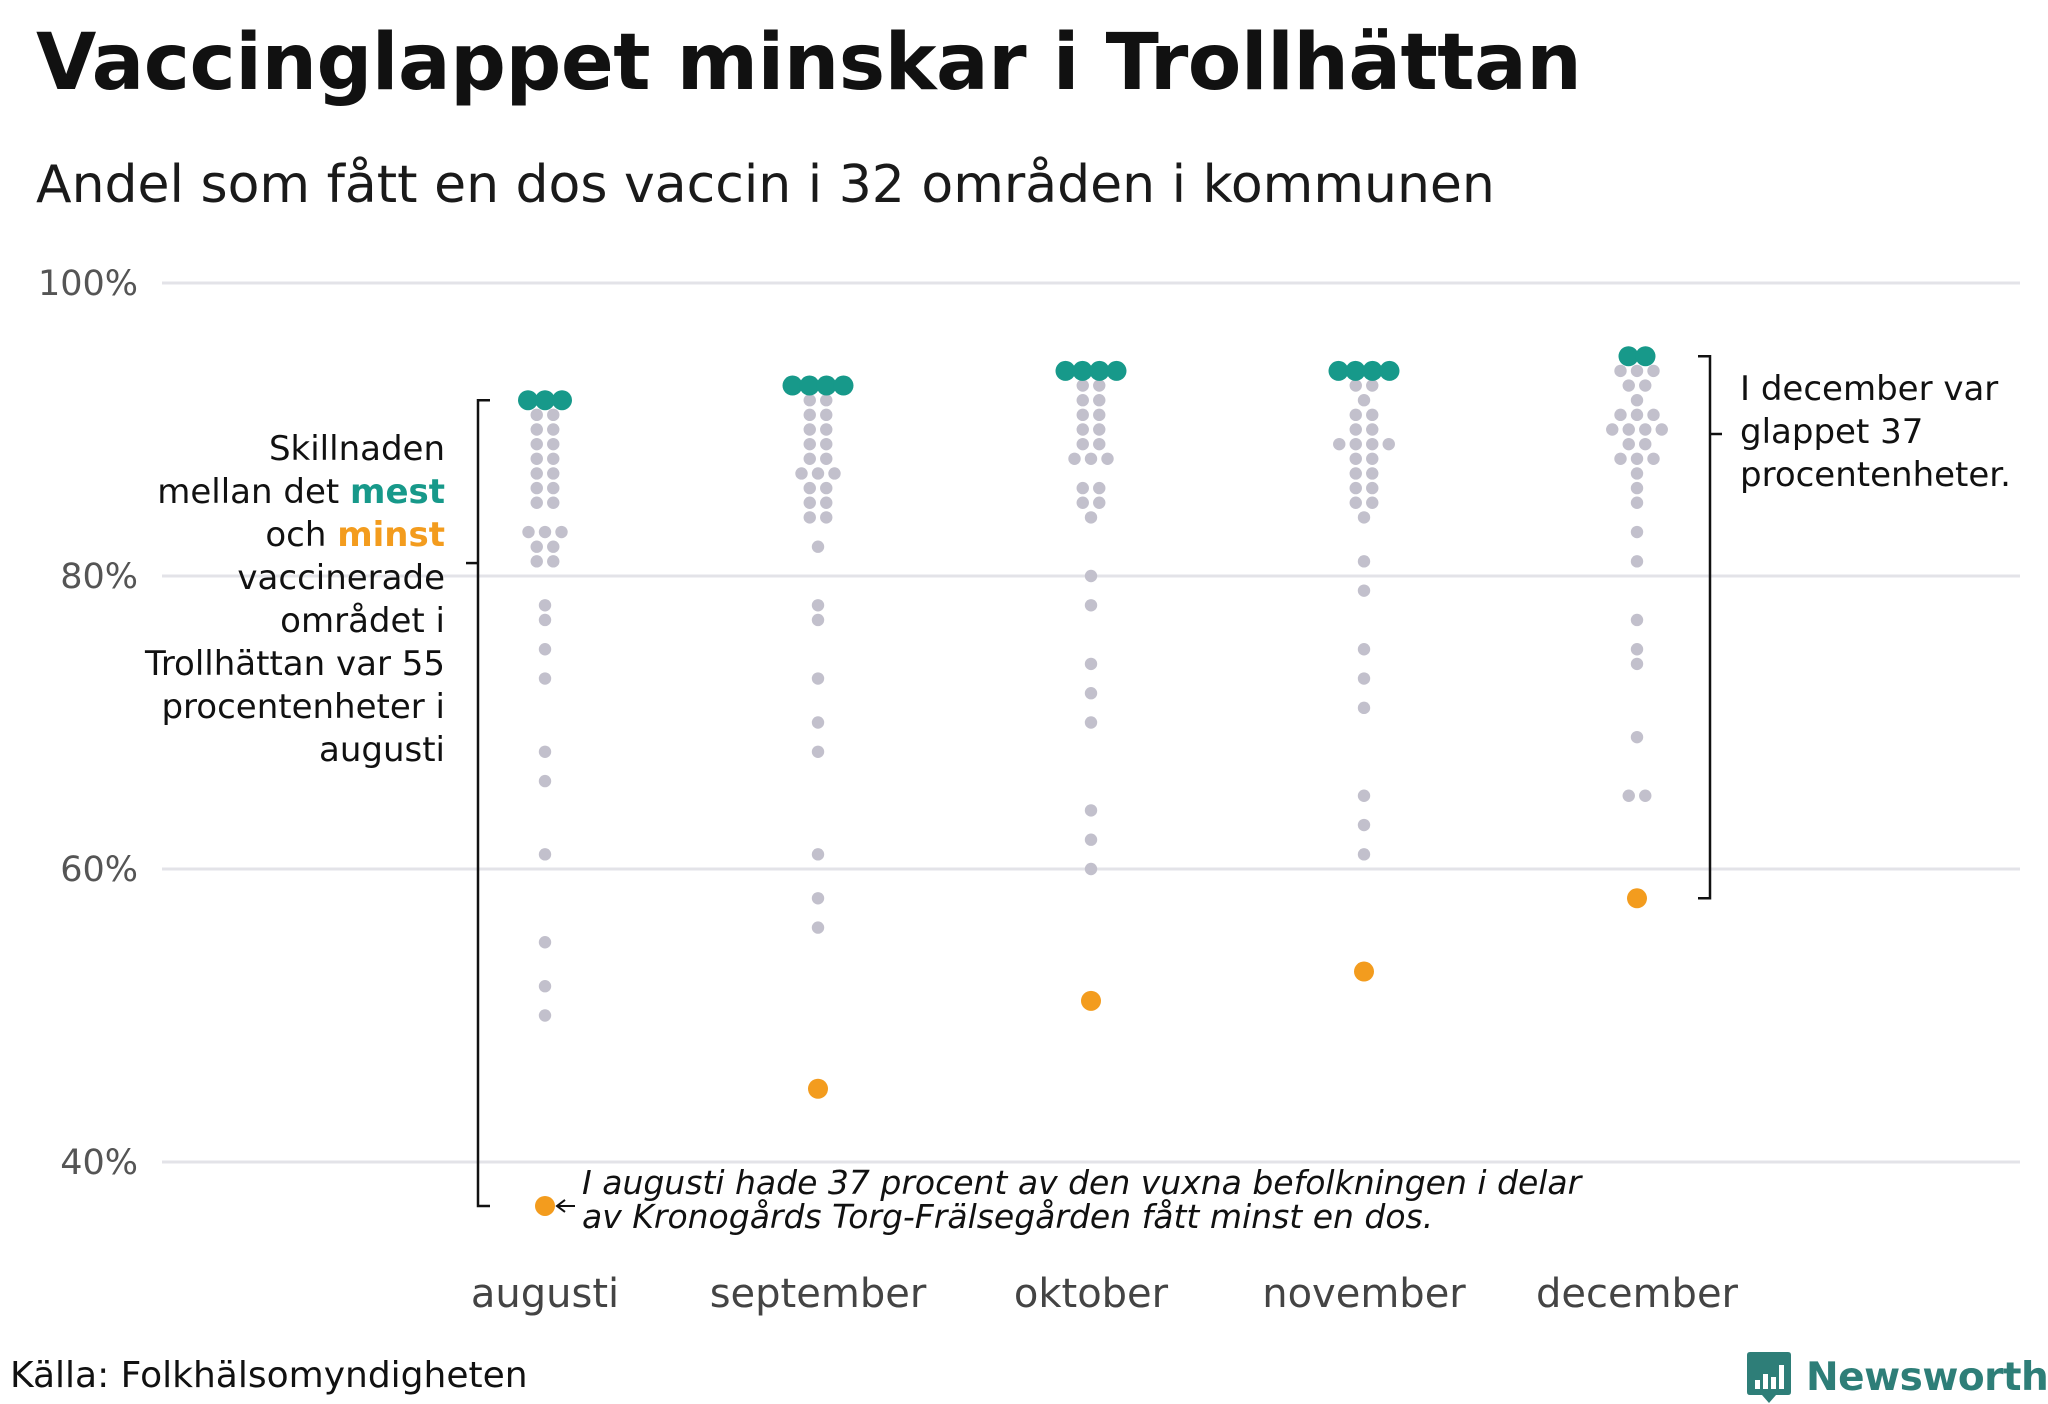 The width and height of the screenshot is (2048, 1404). Describe the element at coordinates (818, 1294) in the screenshot. I see `x-tick-label: september` at that location.